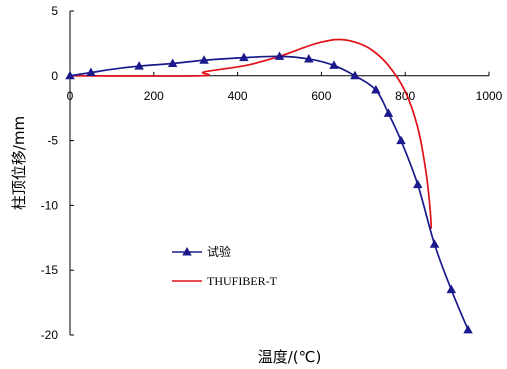 This screenshot has height=369, width=507. What do you see at coordinates (54, 76) in the screenshot?
I see `y-tick-label: 0` at bounding box center [54, 76].